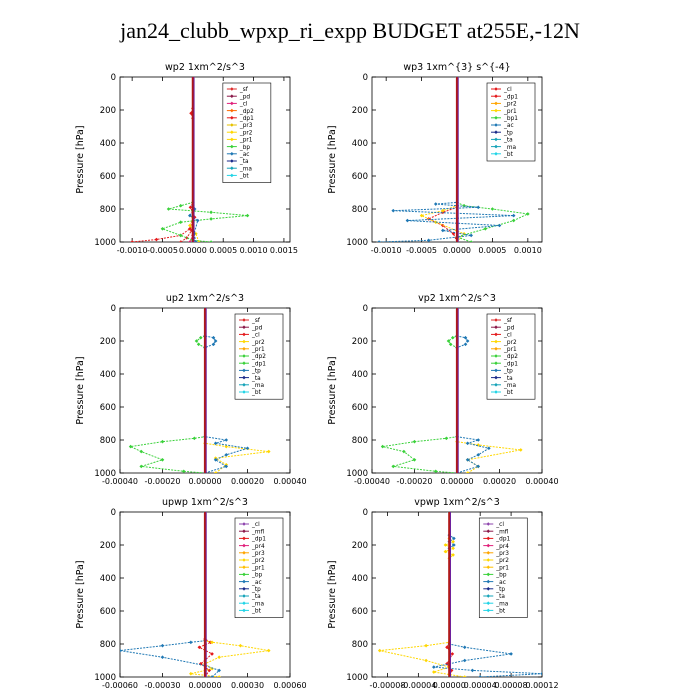  Describe the element at coordinates (132, 250) in the screenshot. I see `x-tick-label: -0.0010` at that location.